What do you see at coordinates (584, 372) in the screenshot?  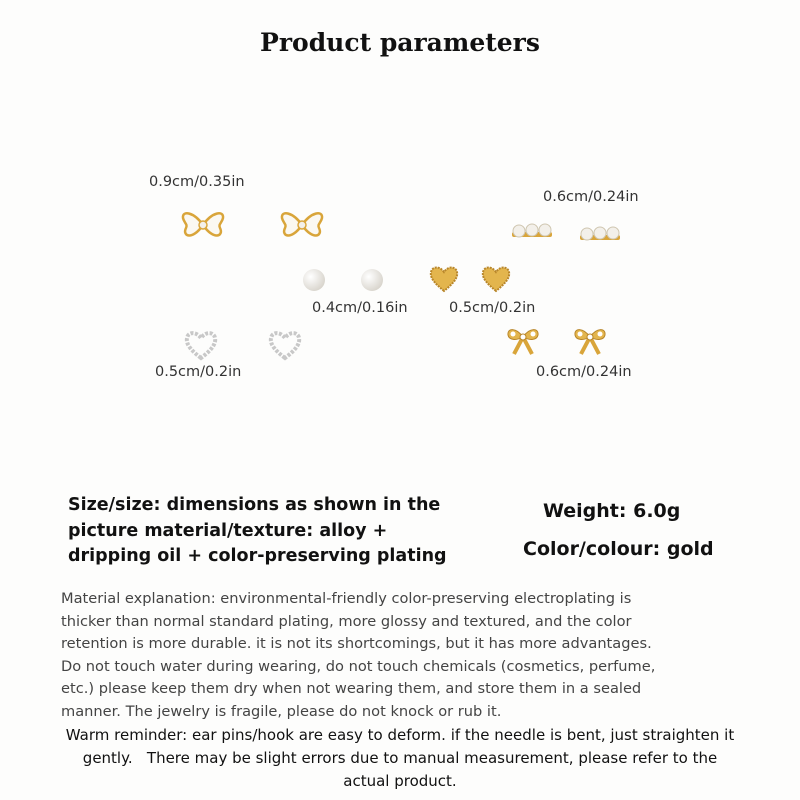 I see `size-label-gold-bow: 0.6cm/0.24in` at bounding box center [584, 372].